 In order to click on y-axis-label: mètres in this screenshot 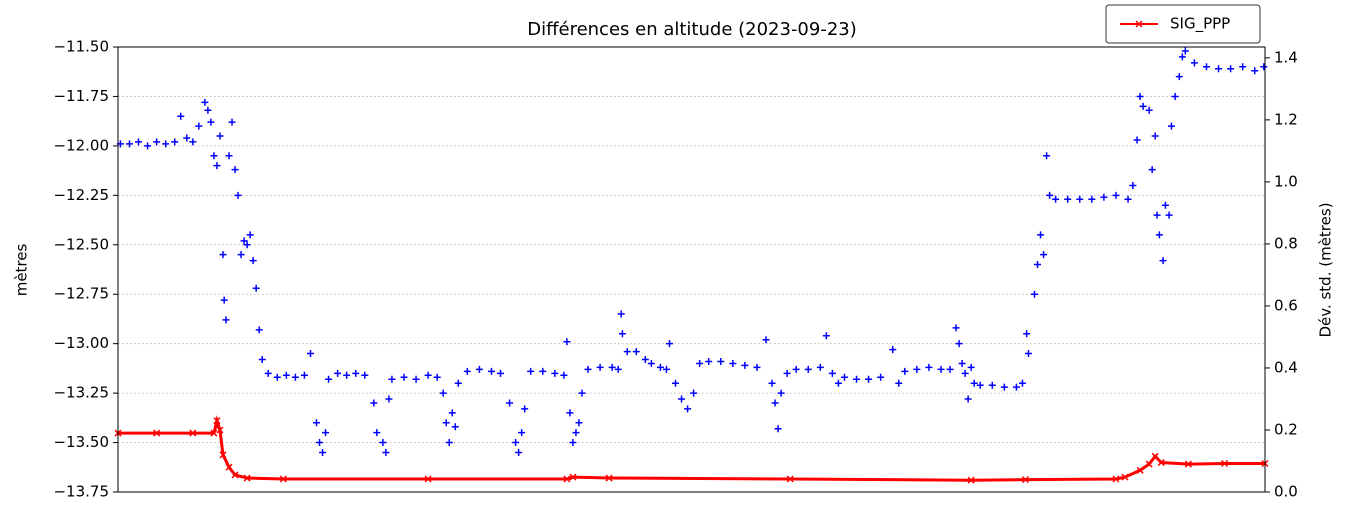, I will do `click(22, 270)`.